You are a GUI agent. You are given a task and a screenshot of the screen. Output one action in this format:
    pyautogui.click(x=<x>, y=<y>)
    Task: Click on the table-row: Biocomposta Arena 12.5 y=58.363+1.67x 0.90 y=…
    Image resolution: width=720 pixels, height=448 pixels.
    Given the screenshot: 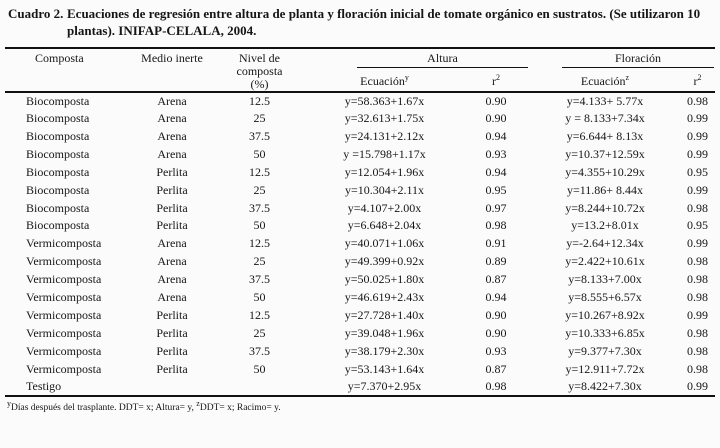 What is the action you would take?
    pyautogui.click(x=360, y=101)
    